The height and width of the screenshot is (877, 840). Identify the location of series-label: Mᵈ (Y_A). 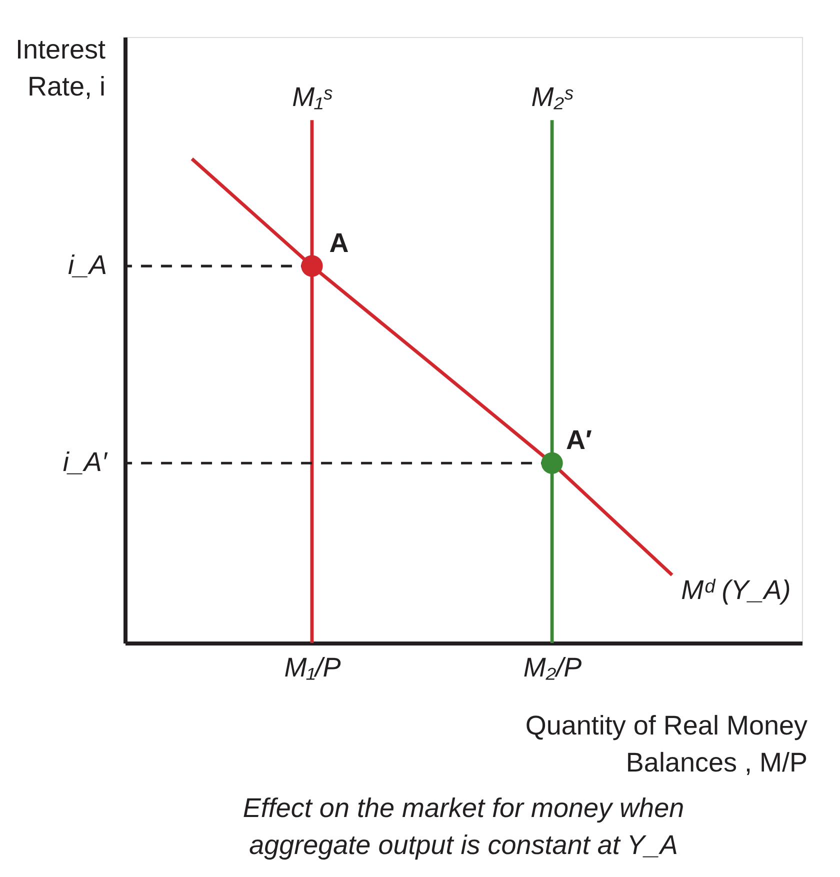
(736, 590).